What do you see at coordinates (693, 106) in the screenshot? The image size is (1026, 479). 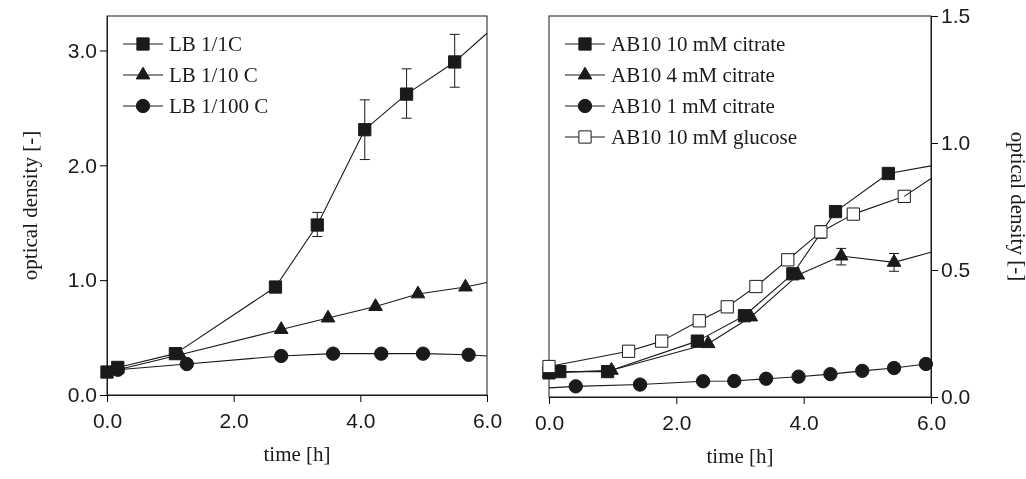 I see `legend-label: AB10 1 mM citrate` at bounding box center [693, 106].